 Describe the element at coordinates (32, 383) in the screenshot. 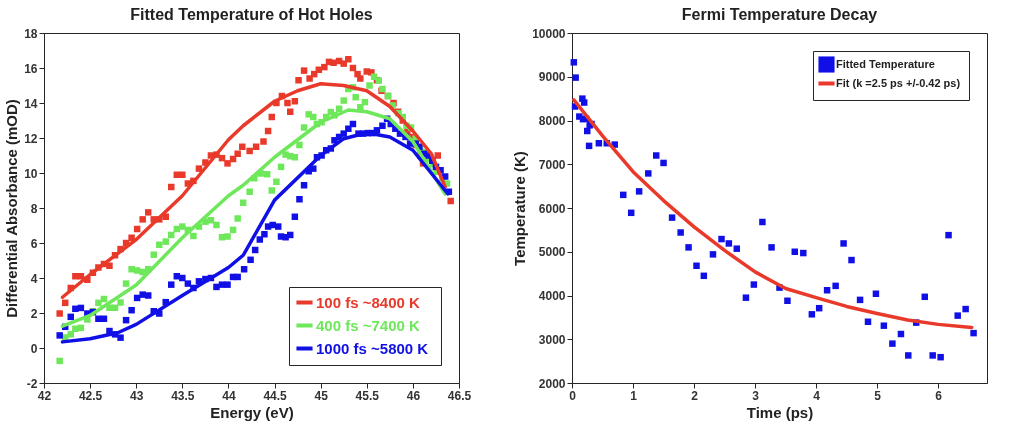

I see `y-tick-label: -2` at that location.